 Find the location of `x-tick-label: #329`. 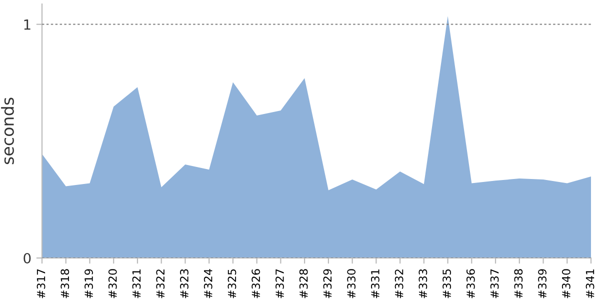

x-tick-label: #329 is located at coordinates (327, 283).